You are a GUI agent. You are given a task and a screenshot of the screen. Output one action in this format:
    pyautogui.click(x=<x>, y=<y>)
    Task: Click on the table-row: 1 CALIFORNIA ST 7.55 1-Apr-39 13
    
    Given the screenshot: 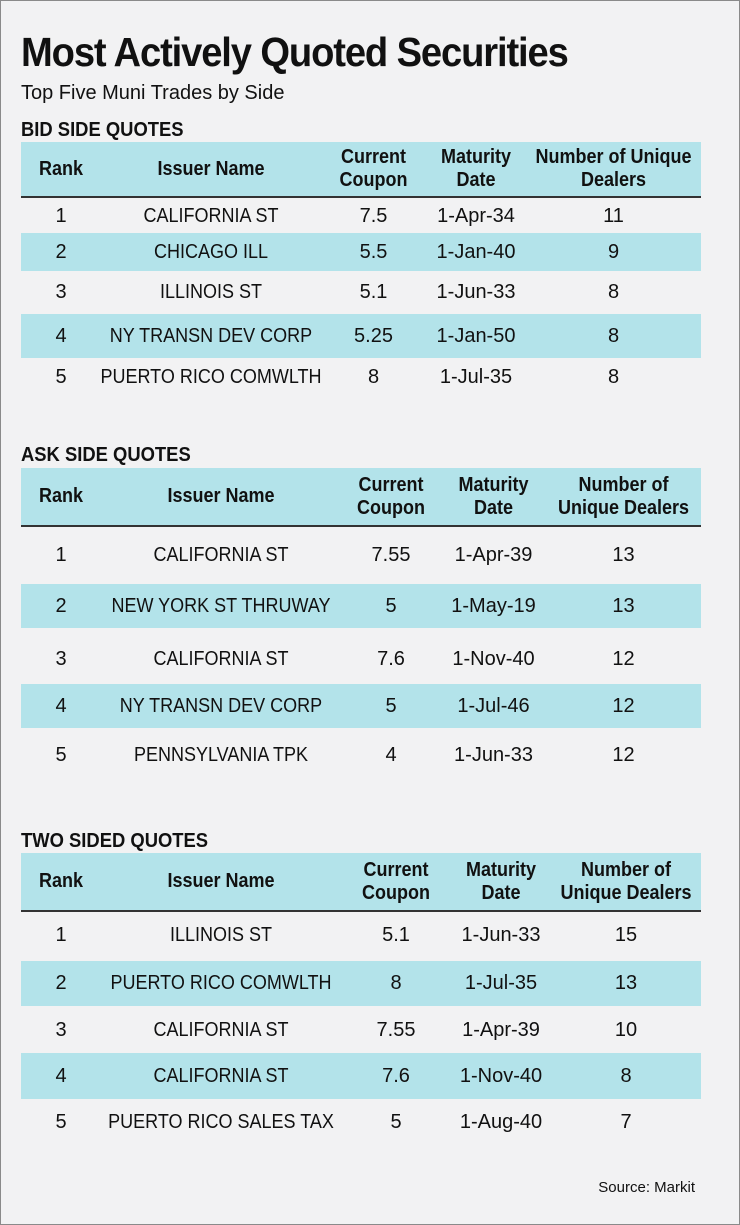 What is the action you would take?
    pyautogui.click(x=361, y=555)
    